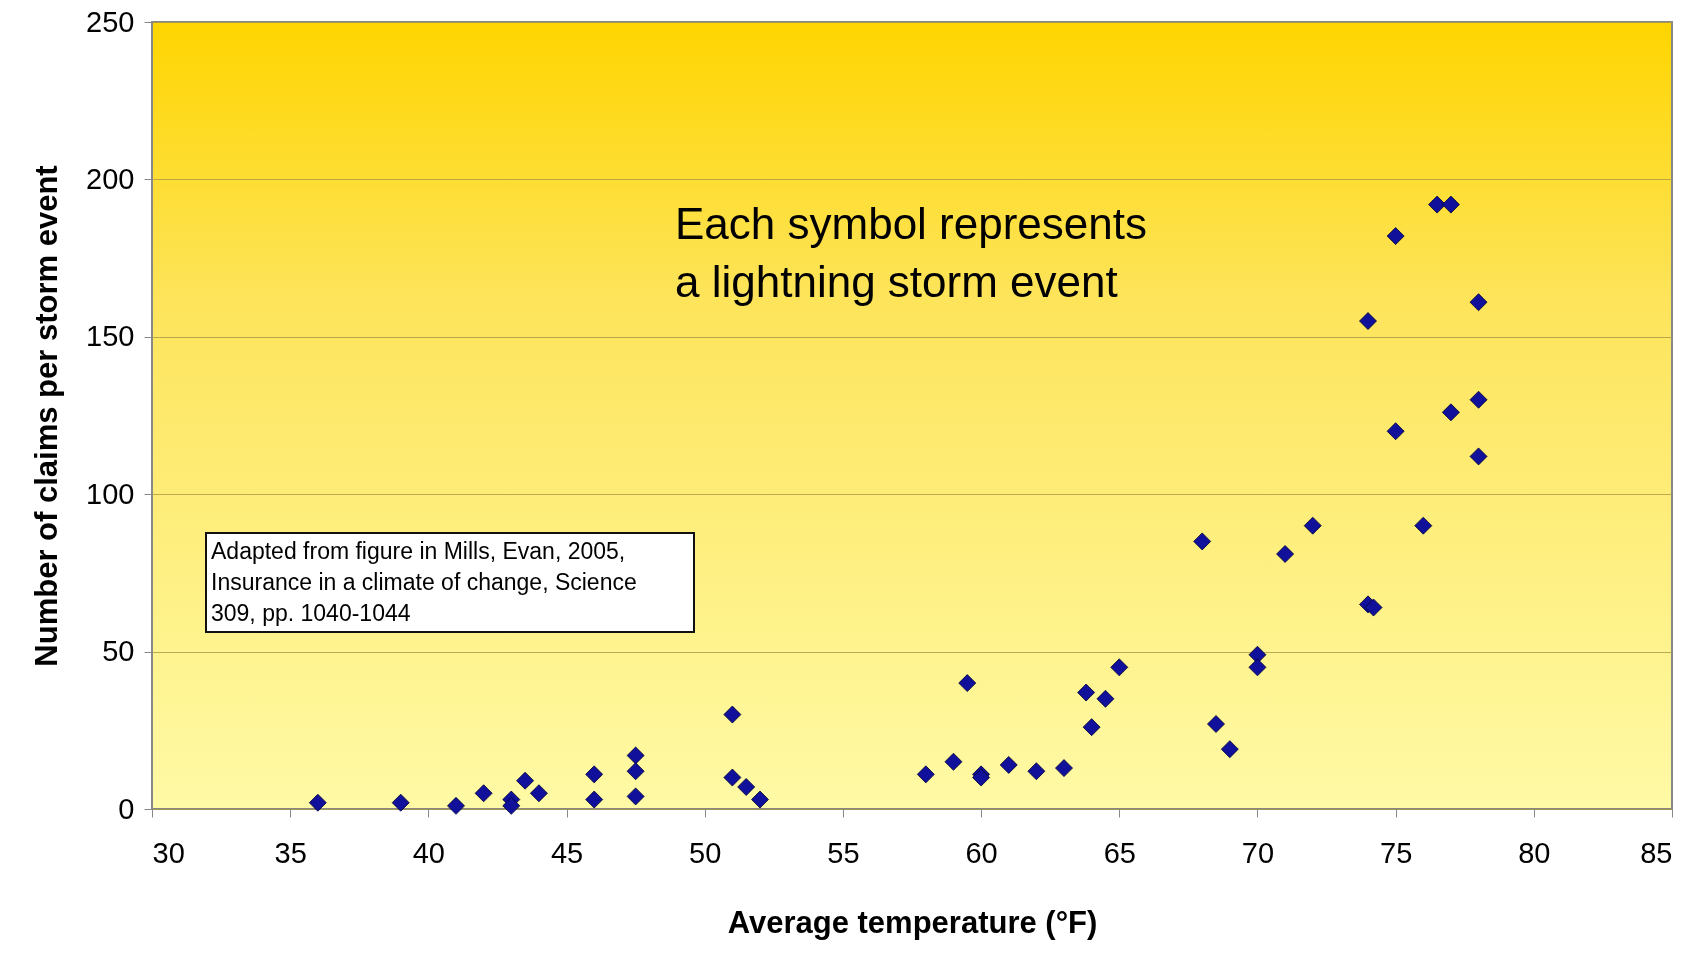  I want to click on y-tick-label: 150, so click(110, 336).